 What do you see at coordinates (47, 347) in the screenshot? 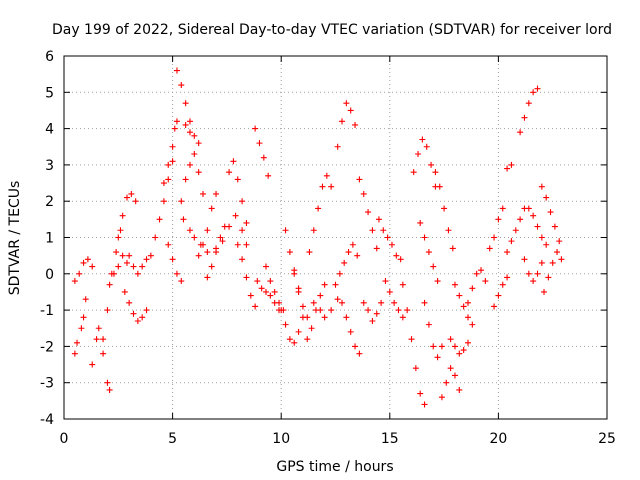
I see `y-tick-label: -2` at bounding box center [47, 347].